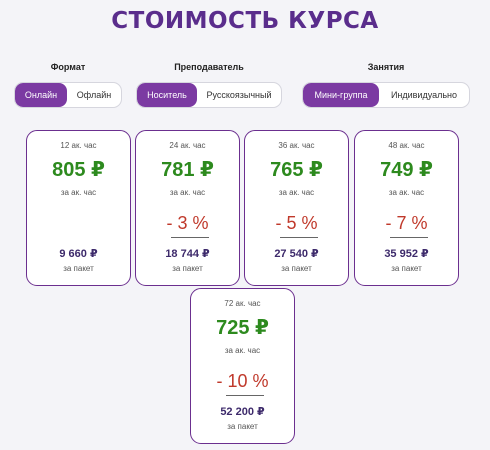 The height and width of the screenshot is (450, 490). What do you see at coordinates (239, 95) in the screenshot?
I see `teacher-option-russian: Русскоязычный` at bounding box center [239, 95].